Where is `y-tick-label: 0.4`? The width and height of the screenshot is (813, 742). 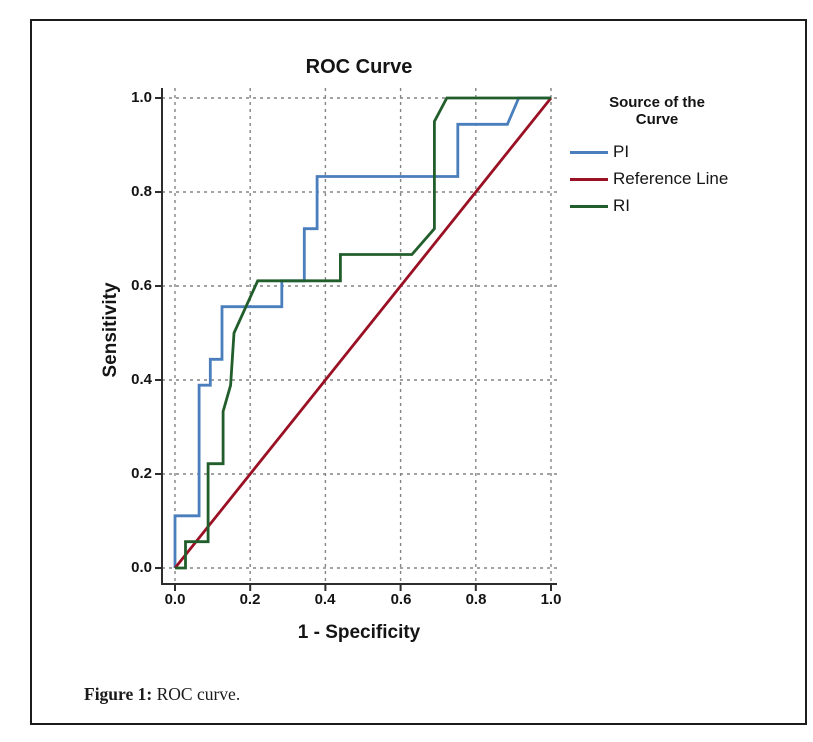
y-tick-label: 0.4 is located at coordinates (141, 379).